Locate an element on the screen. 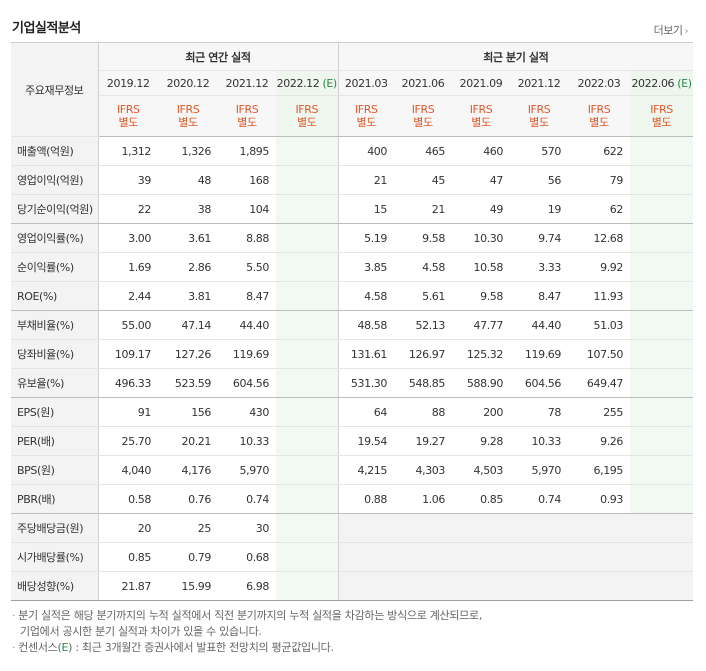 The image size is (706, 671). annual-group-header: 최근 연간 실적 is located at coordinates (218, 56).